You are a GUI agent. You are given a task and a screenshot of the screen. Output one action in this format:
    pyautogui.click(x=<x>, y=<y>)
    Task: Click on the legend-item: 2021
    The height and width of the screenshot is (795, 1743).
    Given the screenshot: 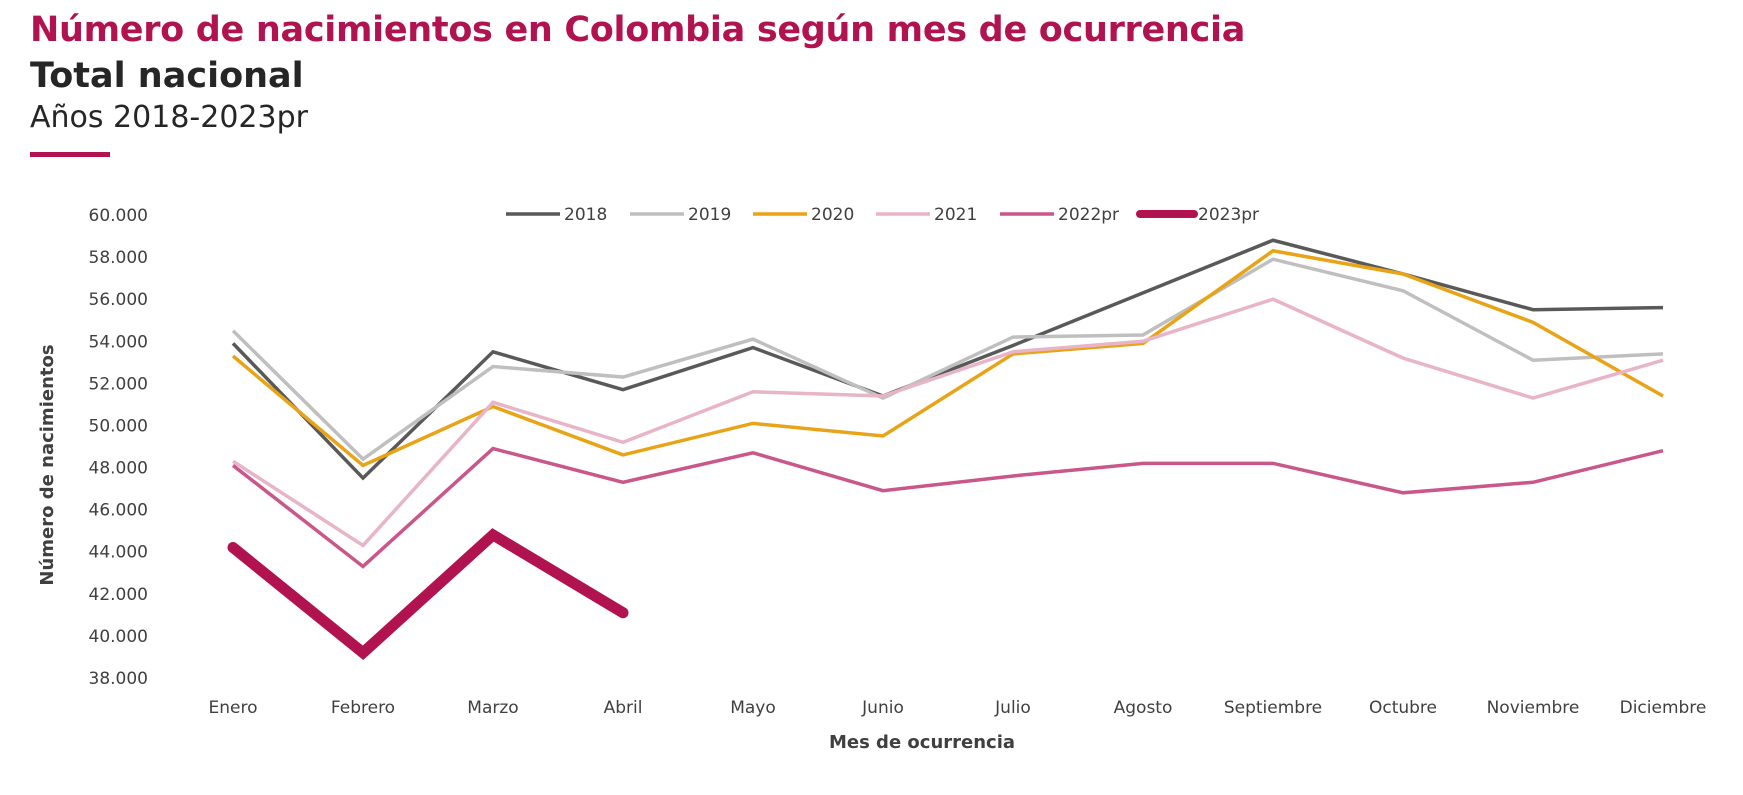 What is the action you would take?
    pyautogui.click(x=926, y=215)
    